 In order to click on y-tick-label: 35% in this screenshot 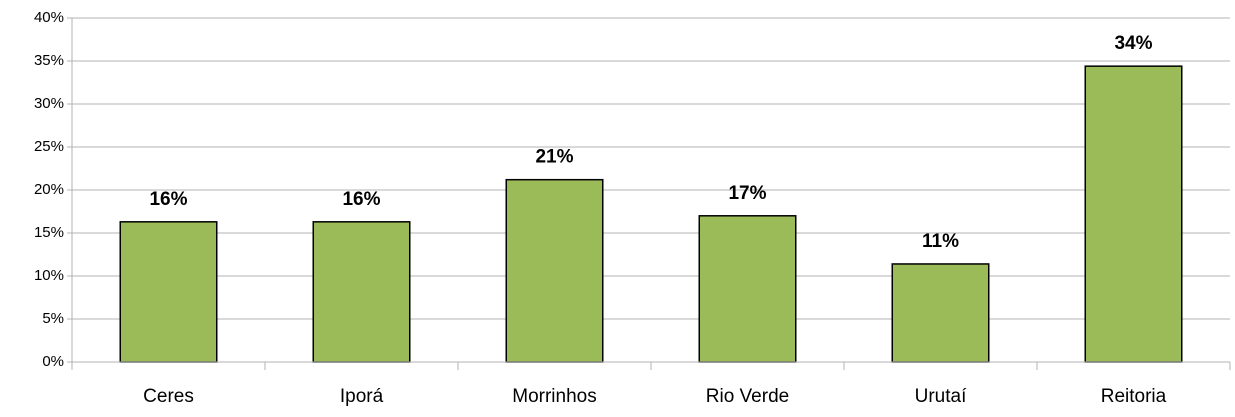, I will do `click(49, 60)`.